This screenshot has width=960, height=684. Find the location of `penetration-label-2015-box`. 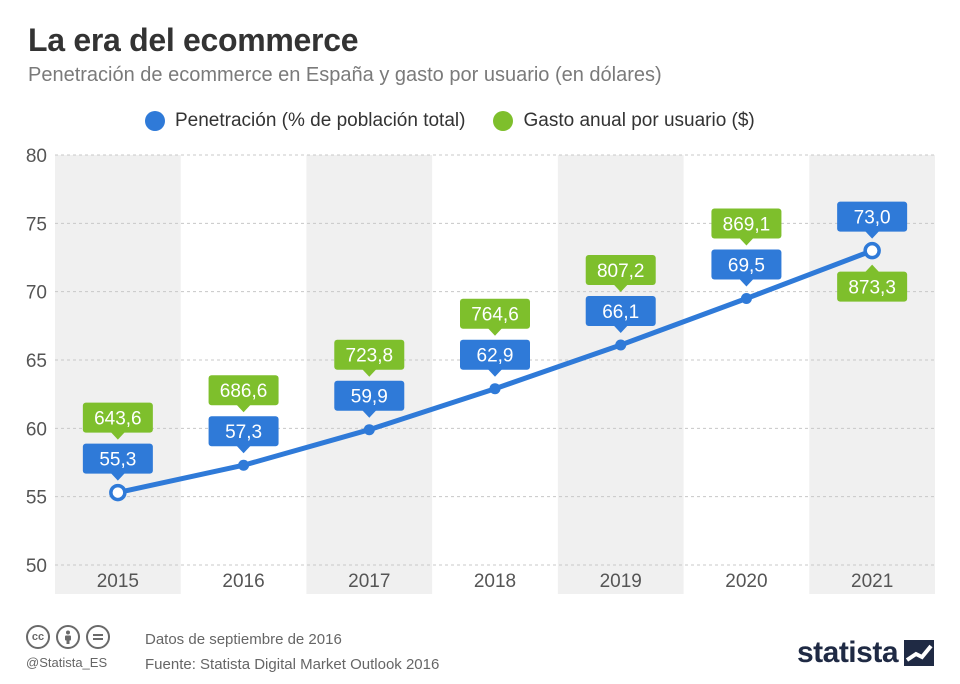

penetration-label-2015-box is located at coordinates (117, 458).